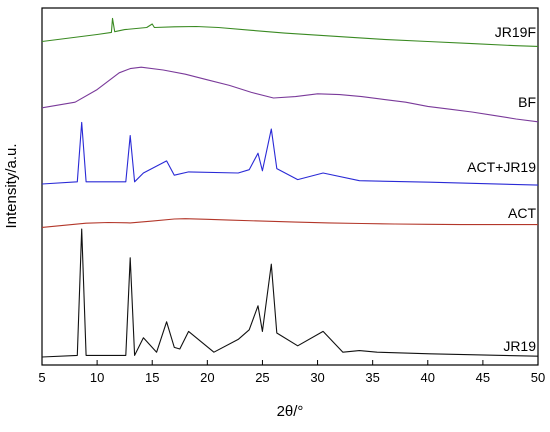  What do you see at coordinates (501, 167) in the screenshot?
I see `series-label-act-jr19: ACT+JR19` at bounding box center [501, 167].